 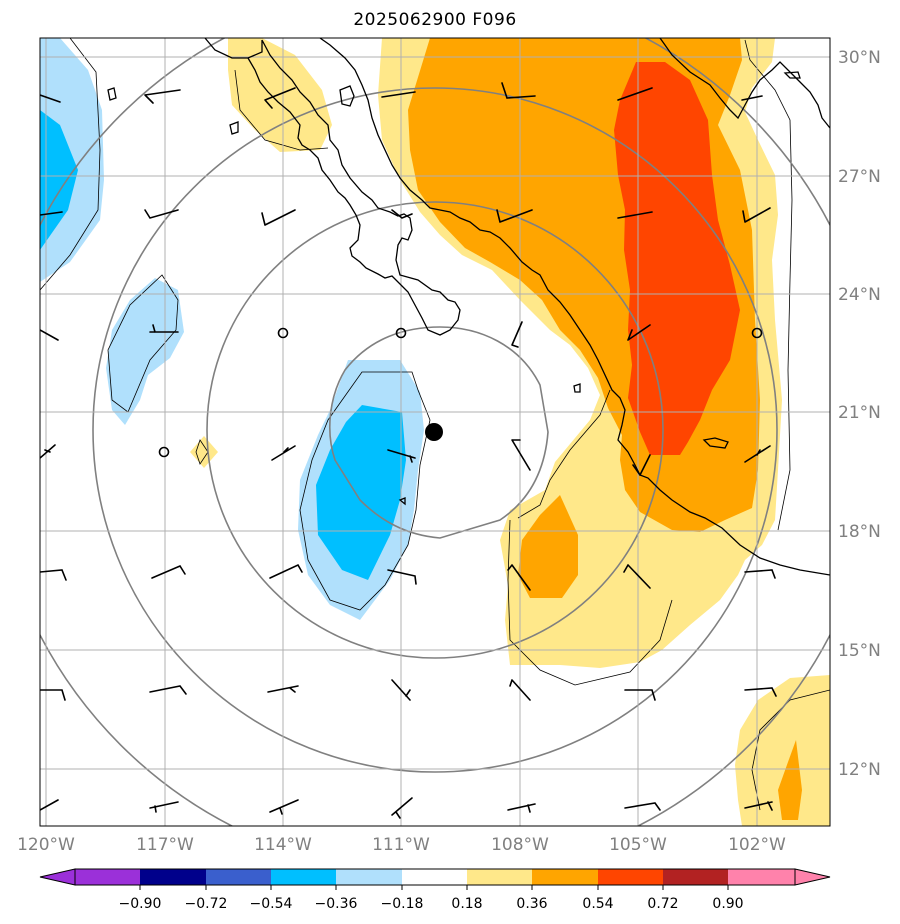 I want to click on colorbar-tick-label: 0.90, so click(x=727, y=904).